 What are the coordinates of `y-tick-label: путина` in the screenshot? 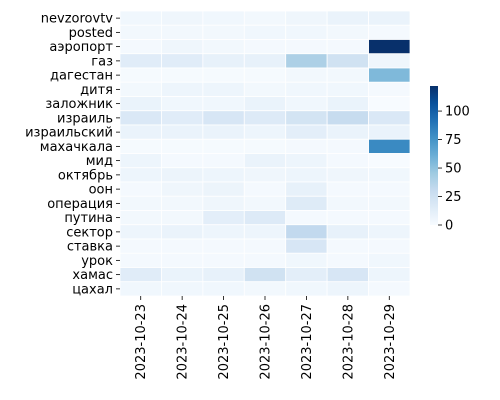 It's located at (88, 218).